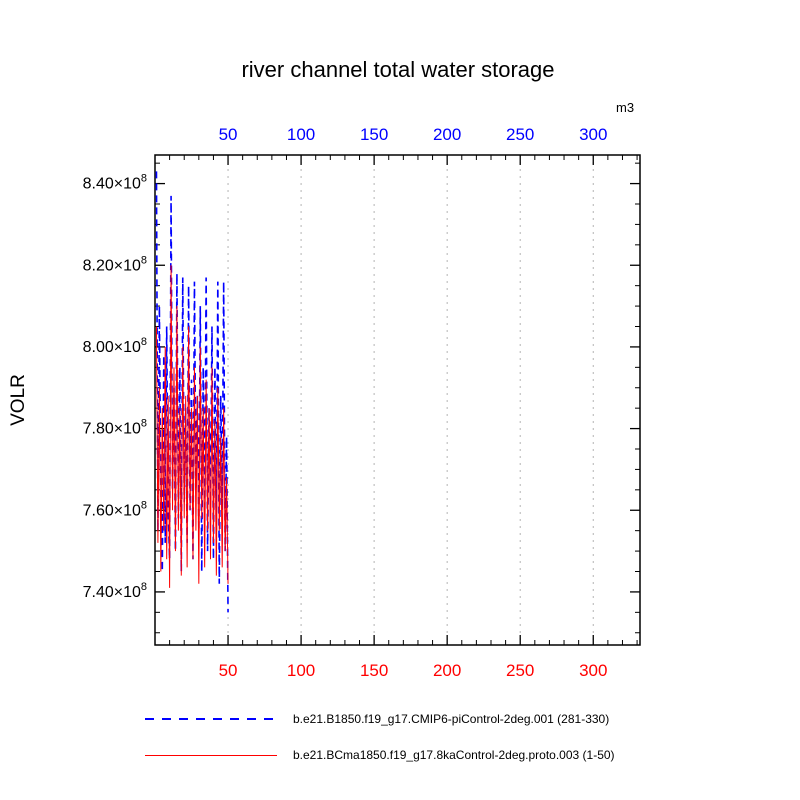 The height and width of the screenshot is (800, 800). I want to click on svg-text: 8.20×10⁸, so click(115, 264).